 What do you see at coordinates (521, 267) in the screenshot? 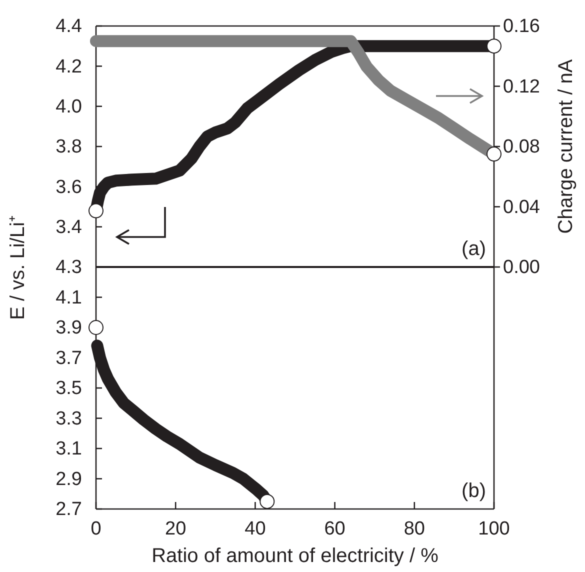
I see `y2-tick-label: 0.00` at bounding box center [521, 267].